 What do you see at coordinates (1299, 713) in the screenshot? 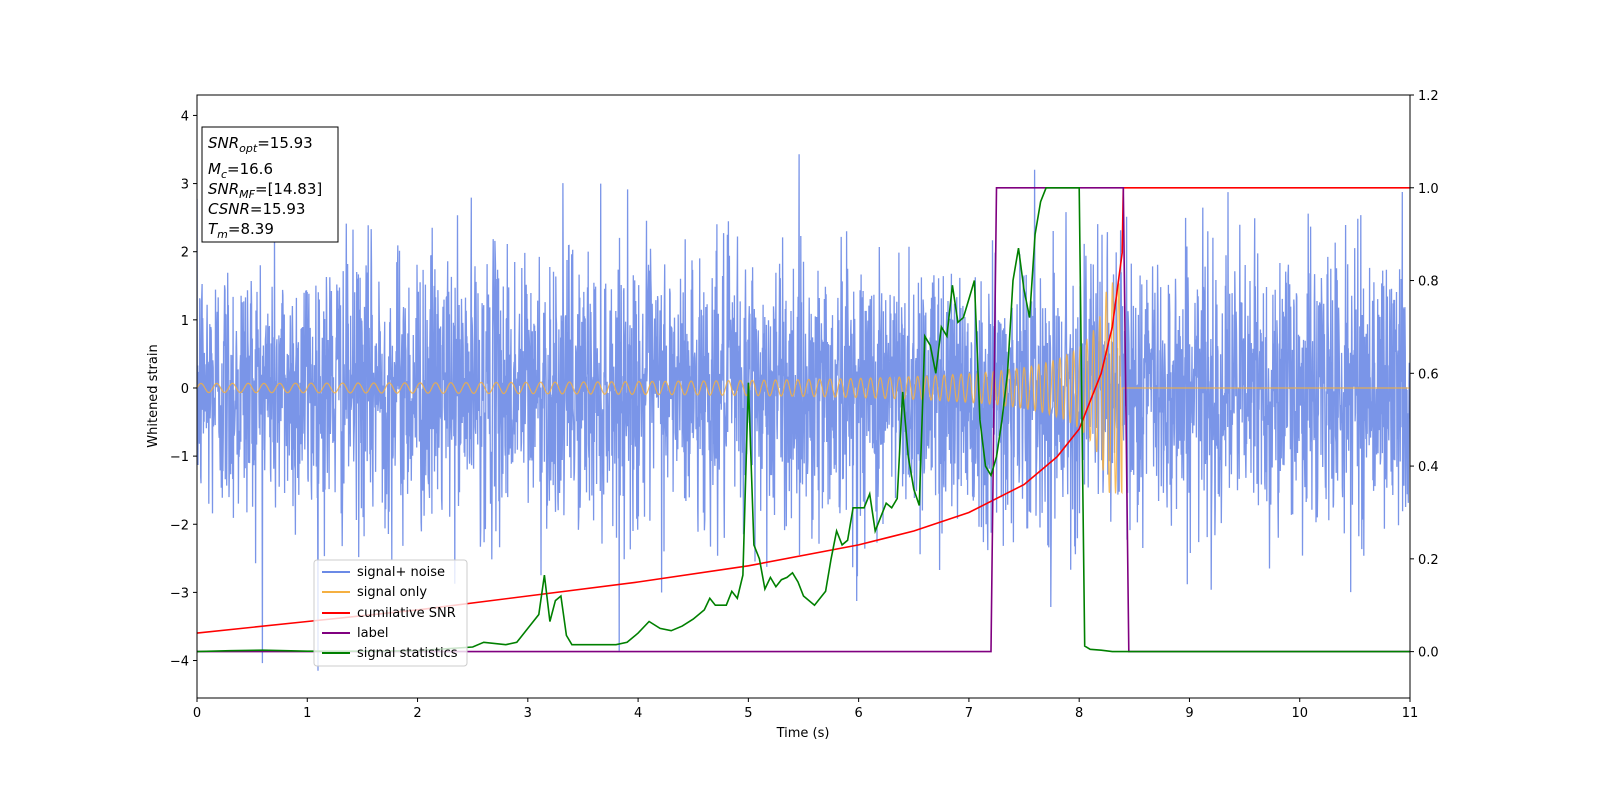
I see `x-tick-label: 10` at bounding box center [1299, 713].